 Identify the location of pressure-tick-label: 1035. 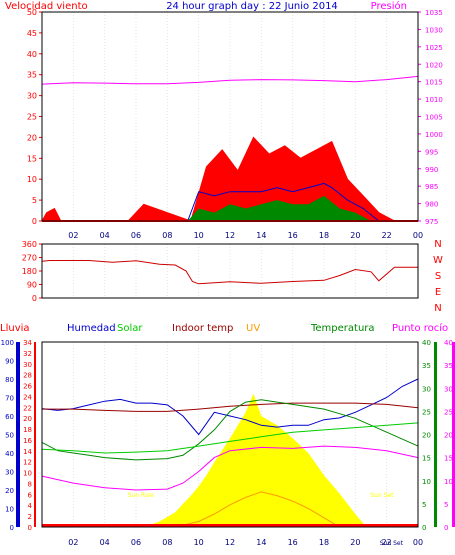
(434, 13).